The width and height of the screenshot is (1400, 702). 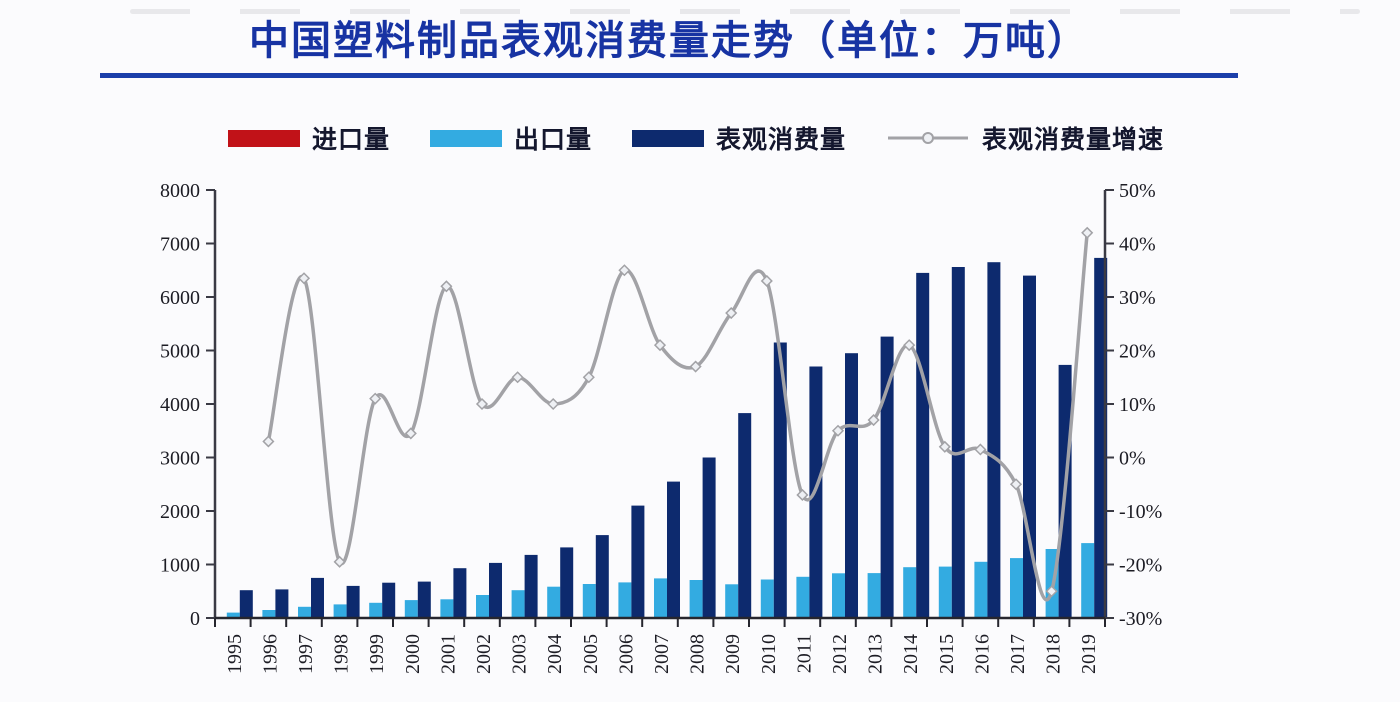 What do you see at coordinates (698, 654) in the screenshot?
I see `x-axis-year-label: 2008` at bounding box center [698, 654].